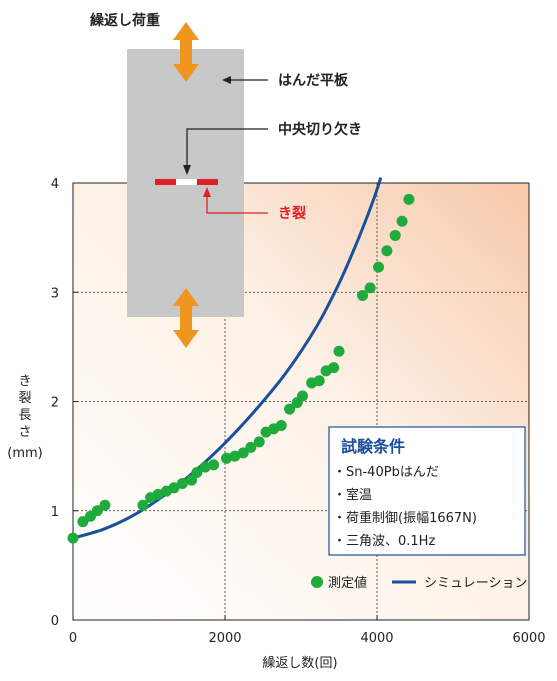  I want to click on y-axis-label-part: 裂, so click(24, 398).